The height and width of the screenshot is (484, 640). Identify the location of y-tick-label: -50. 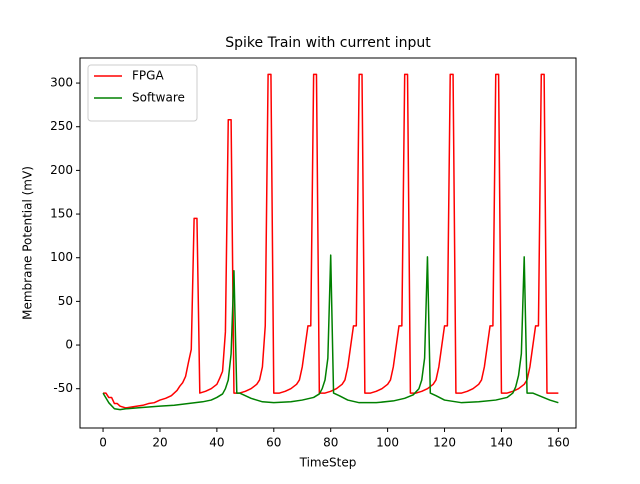
(63, 388).